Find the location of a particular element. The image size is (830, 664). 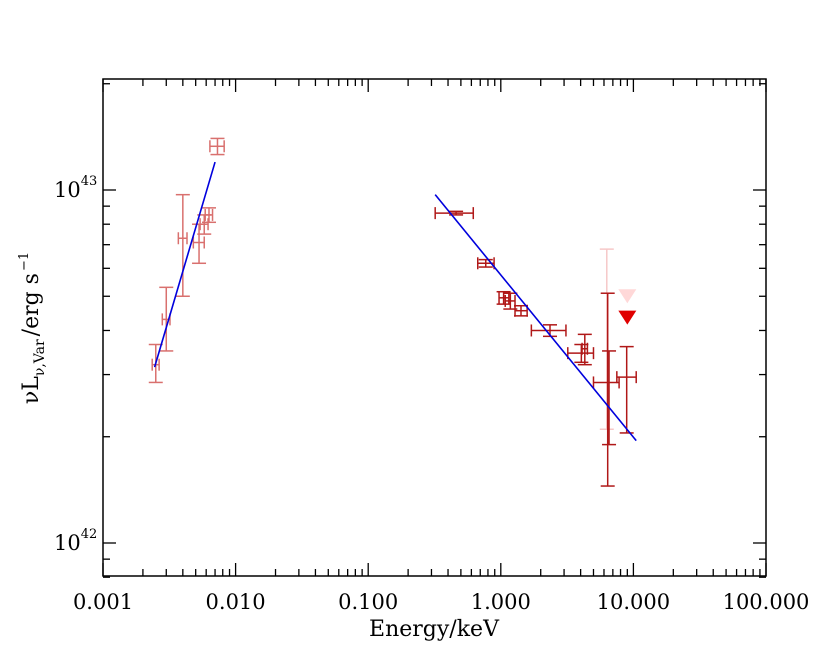

x-axis-title: Energy/keV is located at coordinates (434, 629).